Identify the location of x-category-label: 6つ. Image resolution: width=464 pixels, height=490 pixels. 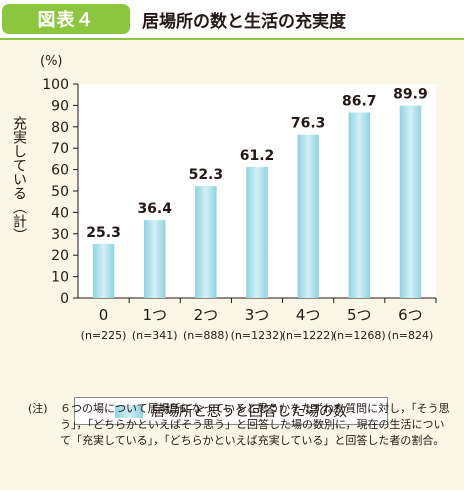
(410, 315).